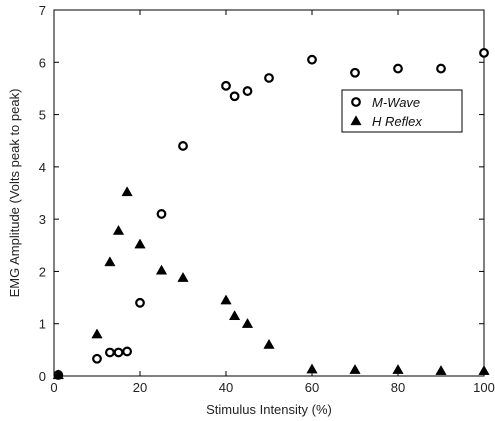 The width and height of the screenshot is (495, 421). I want to click on y-tick-label: 5, so click(42, 115).